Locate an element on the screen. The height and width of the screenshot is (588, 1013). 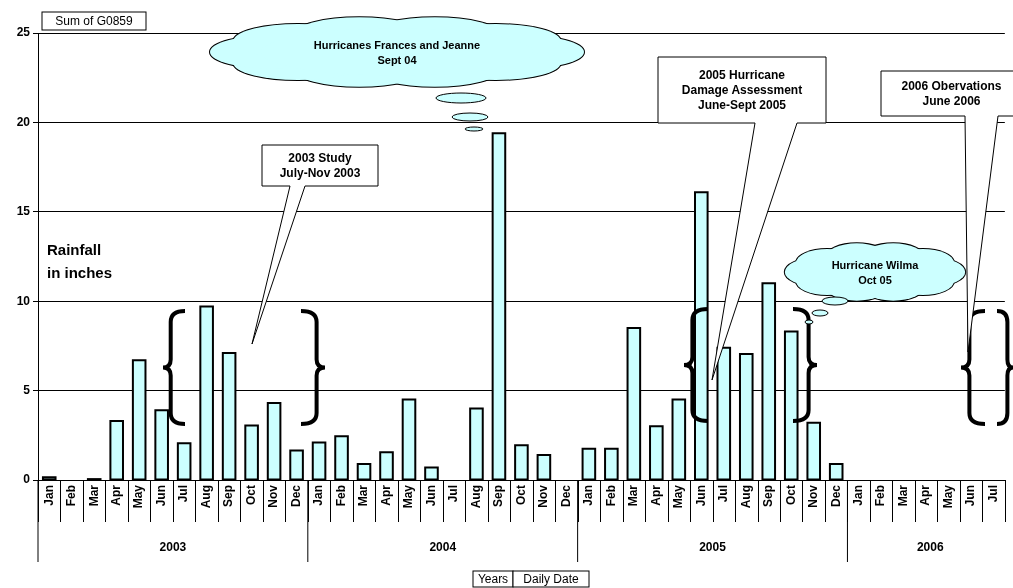
field-button: Sum of G0859 is located at coordinates (94, 21).